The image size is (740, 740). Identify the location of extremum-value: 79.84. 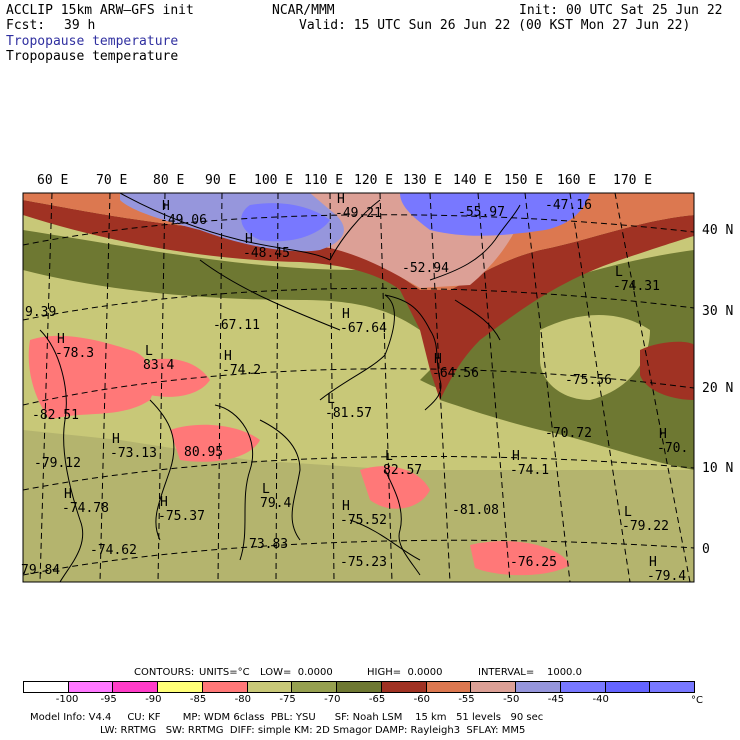
(40, 570).